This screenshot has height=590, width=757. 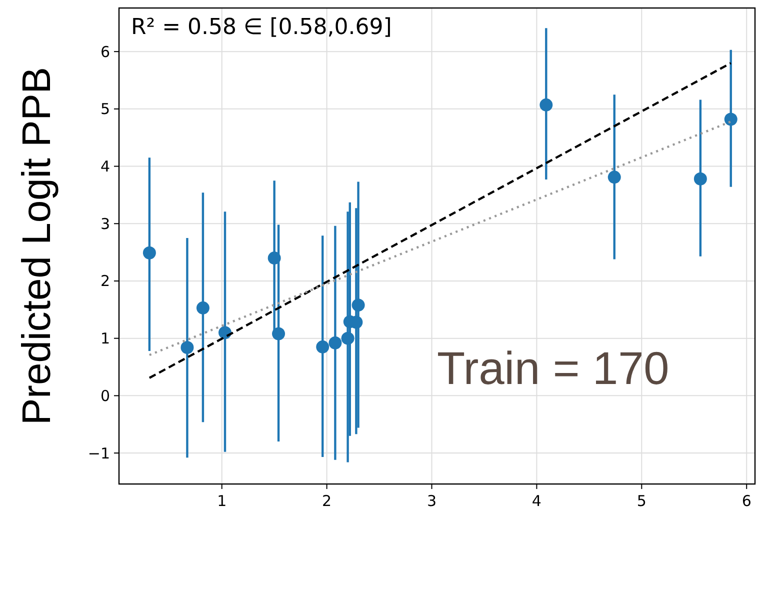 I want to click on y-axis-title: Predicted Logit PPB, so click(x=37, y=246).